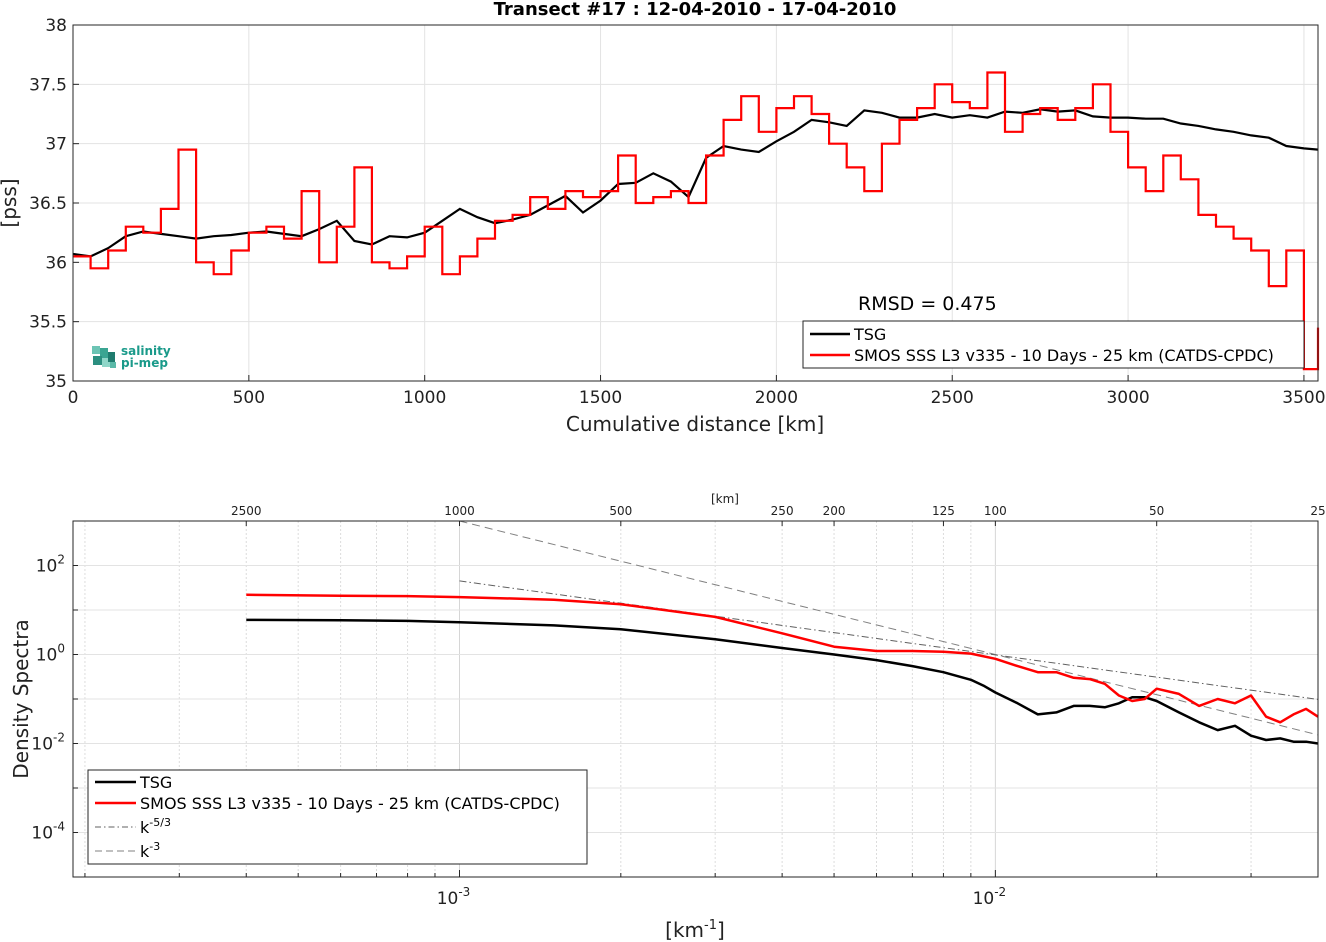 This screenshot has height=942, width=1326. I want to click on top-x-tick-label: 2500, so click(952, 398).